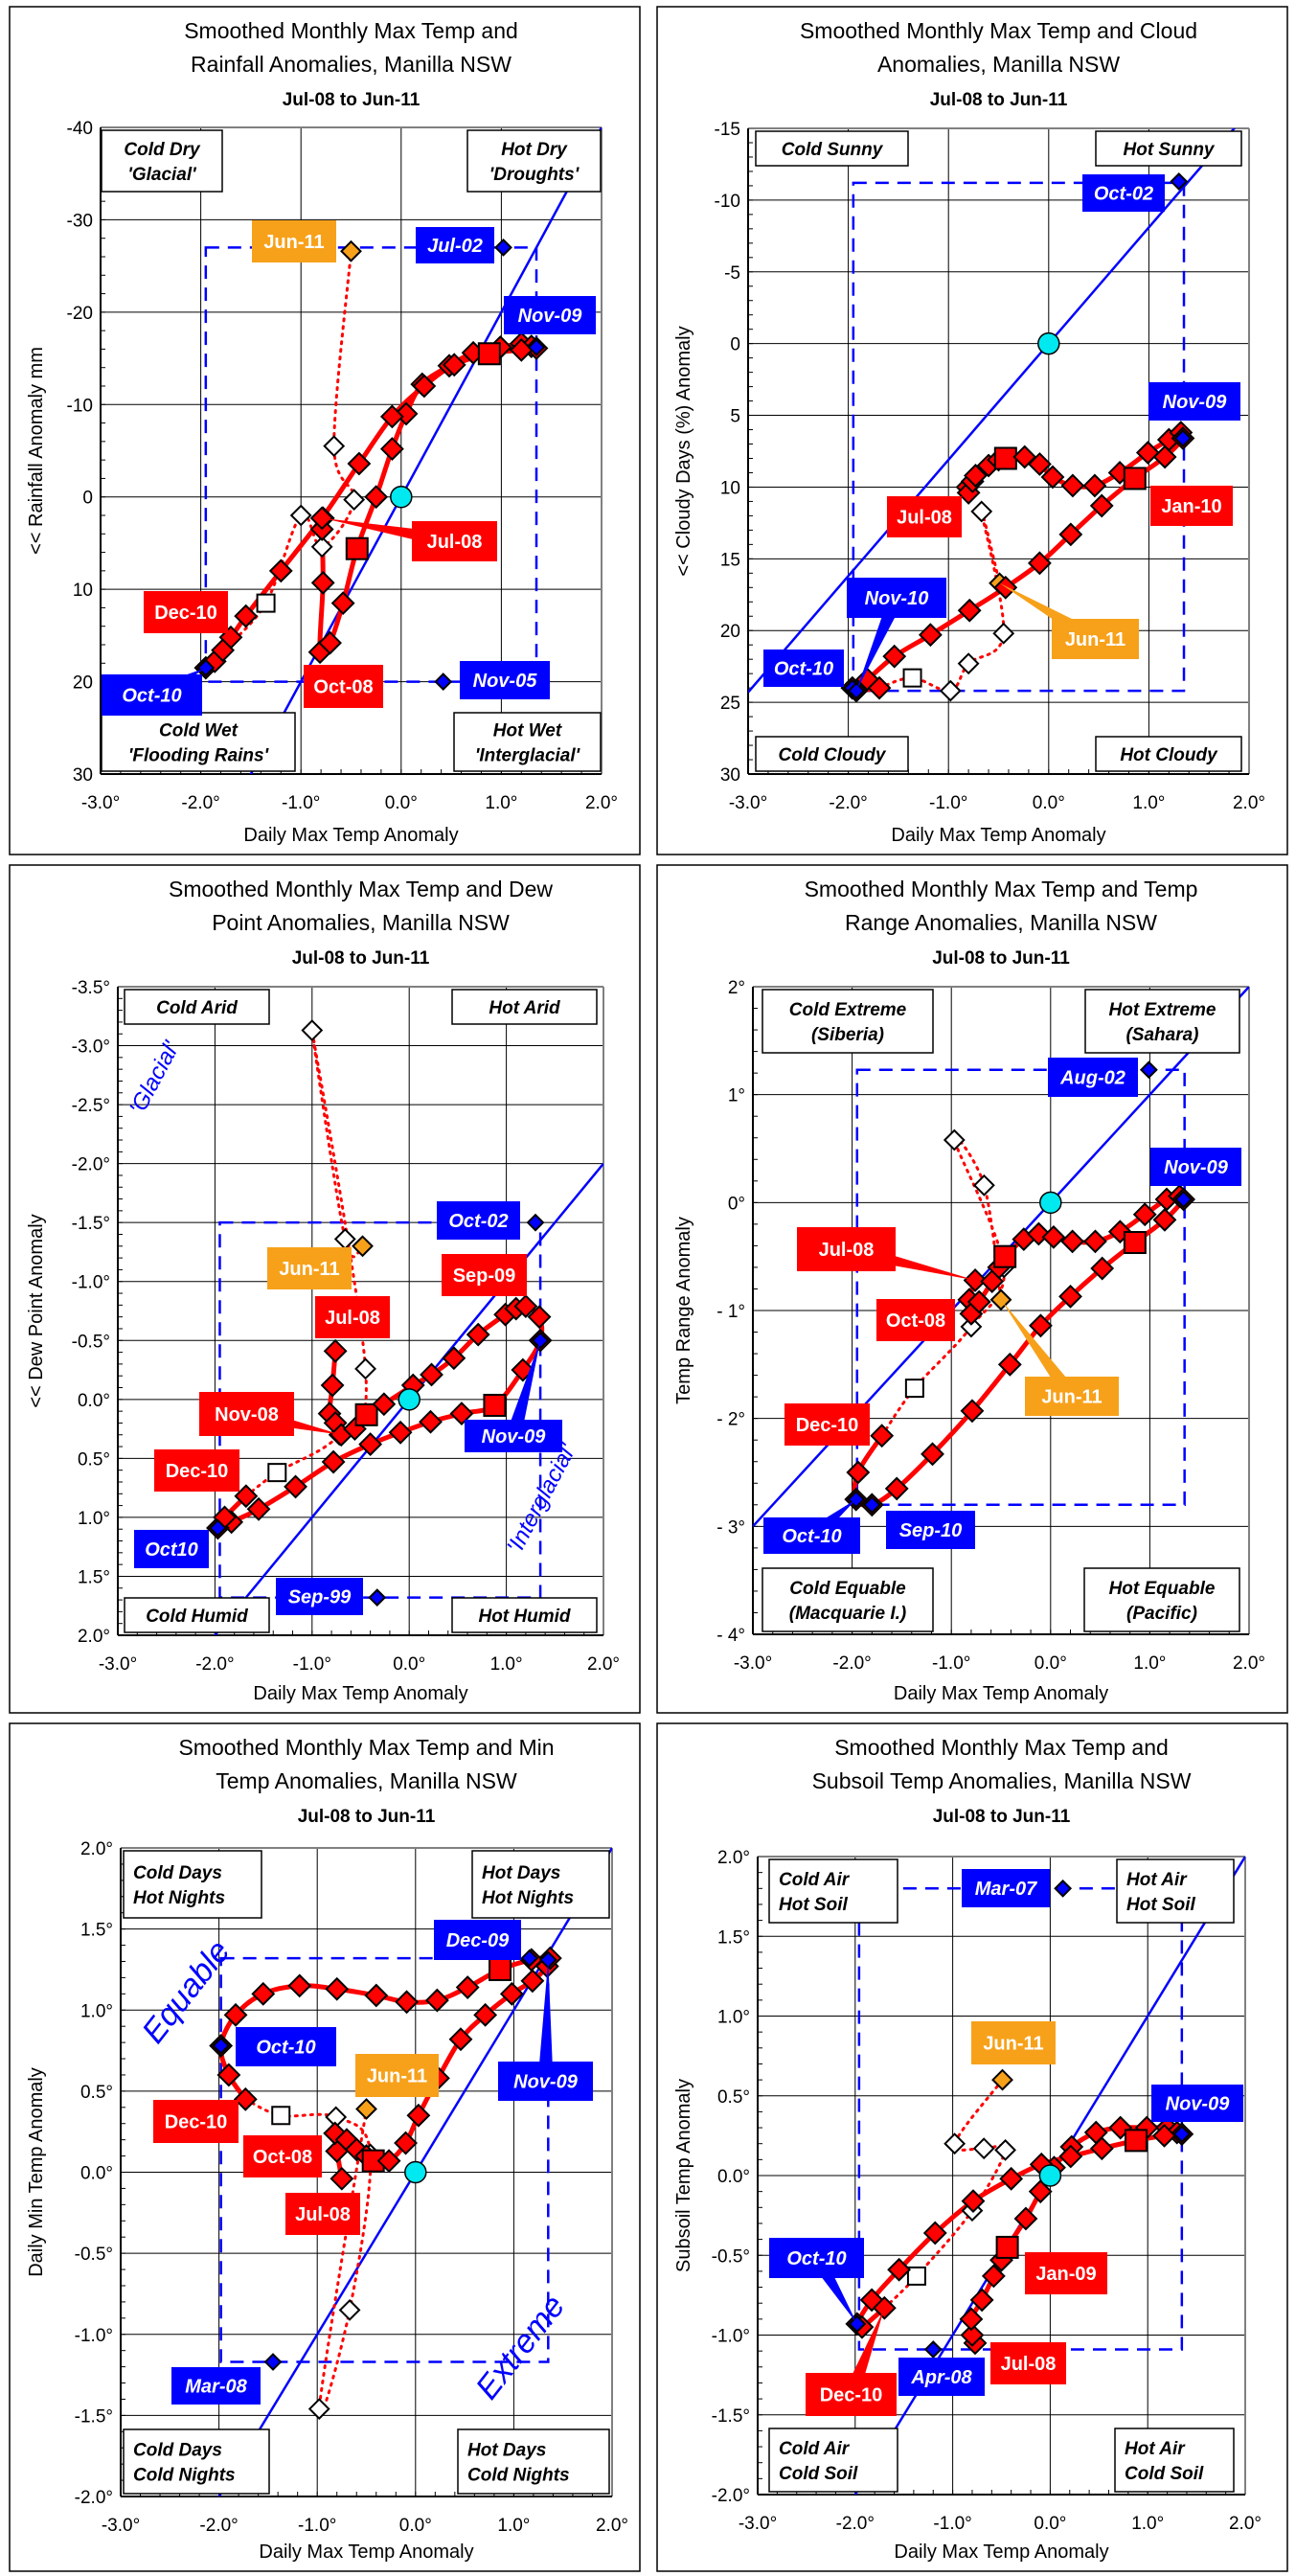 The width and height of the screenshot is (1296, 2576). What do you see at coordinates (733, 1937) in the screenshot?
I see `y-tick-label: 1.5°` at bounding box center [733, 1937].